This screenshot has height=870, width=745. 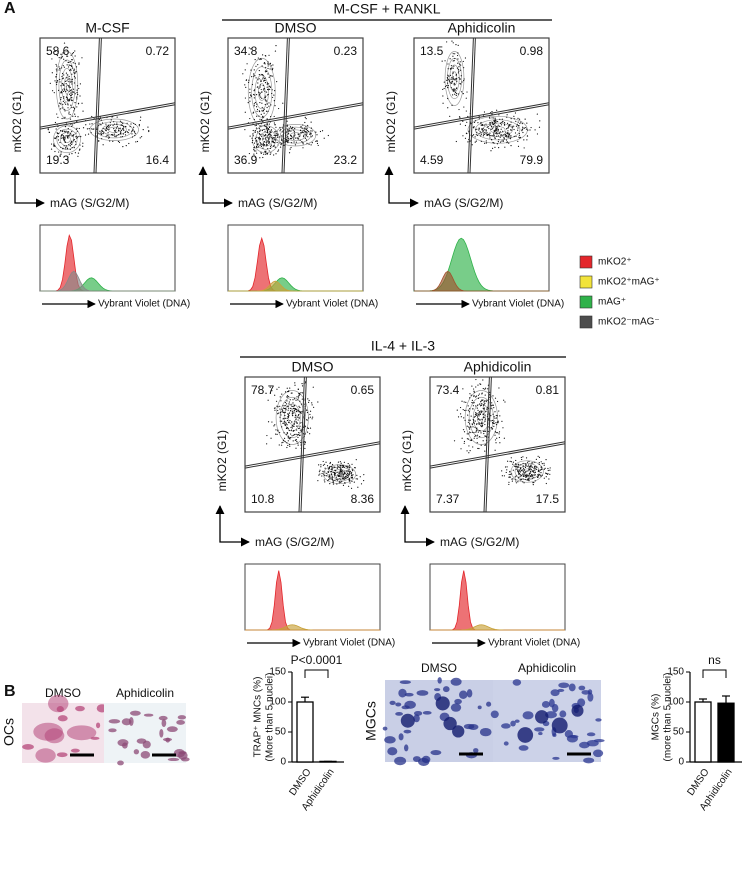 I want to click on gate-line, so click(x=312, y=456).